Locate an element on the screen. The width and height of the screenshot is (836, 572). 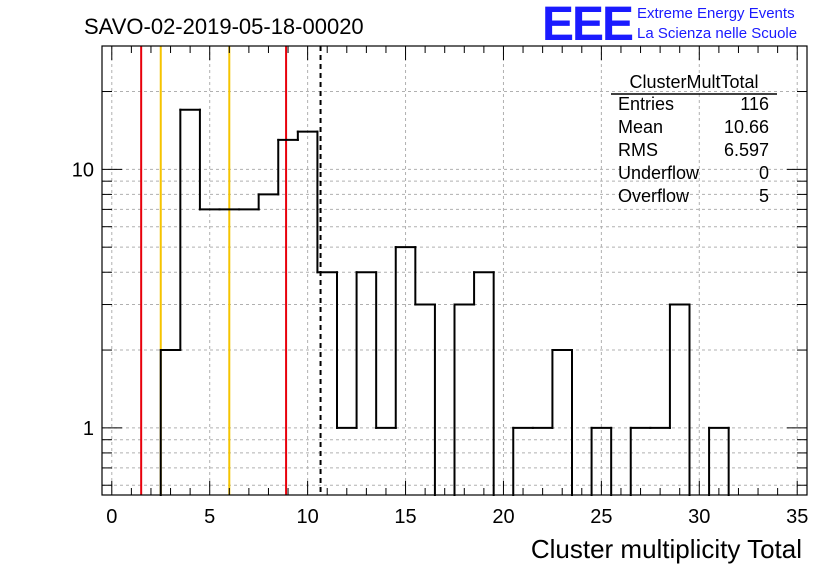
stats-underflow-value: 0 is located at coordinates (764, 173).